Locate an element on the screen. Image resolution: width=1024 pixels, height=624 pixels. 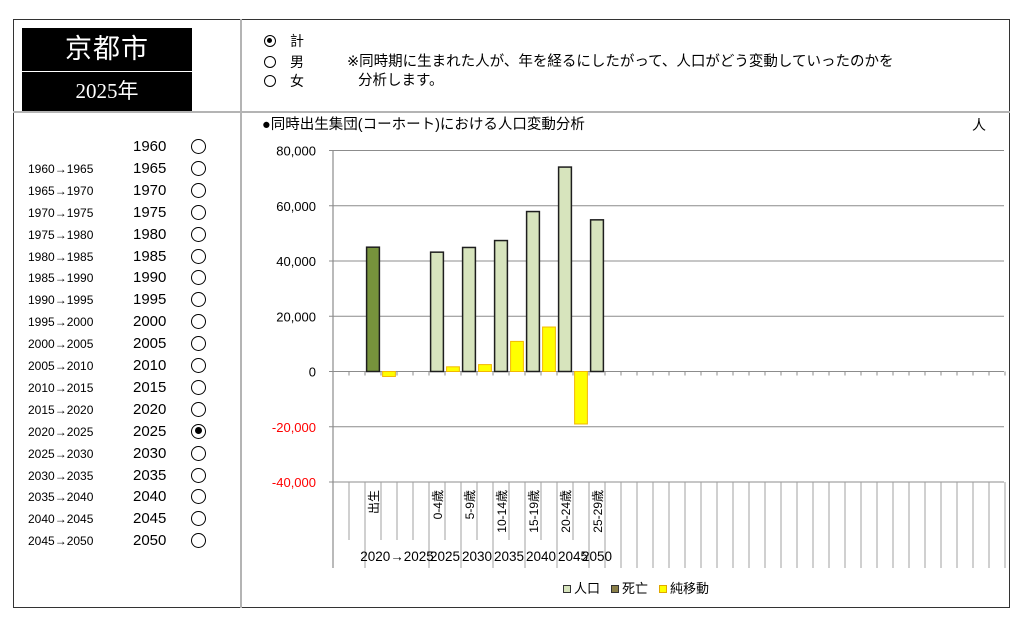
gender-label-male: 男 is located at coordinates (297, 62).